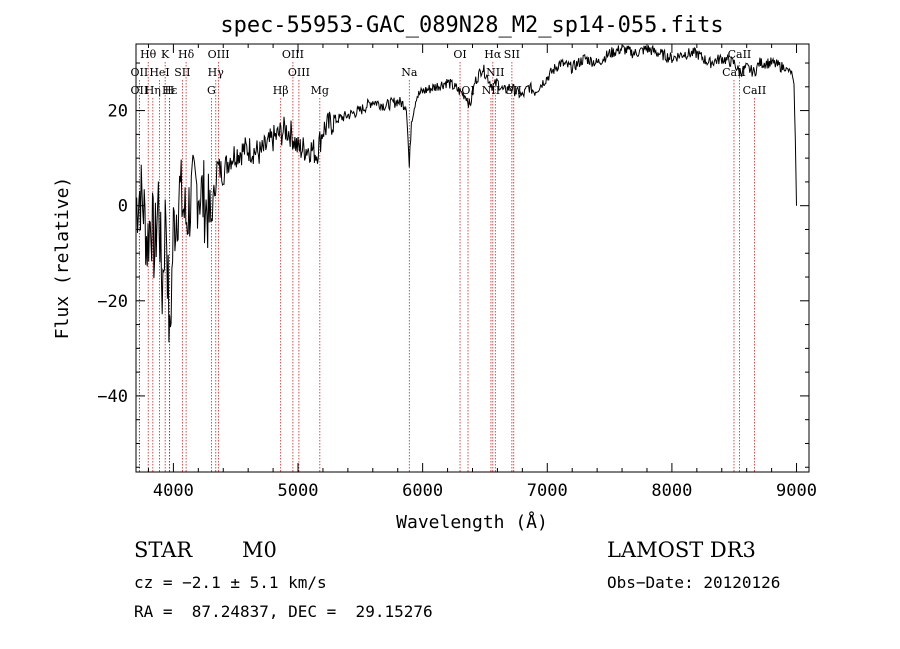 The image size is (900, 649). What do you see at coordinates (796, 491) in the screenshot?
I see `x-tick-label-9000: 9000` at bounding box center [796, 491].